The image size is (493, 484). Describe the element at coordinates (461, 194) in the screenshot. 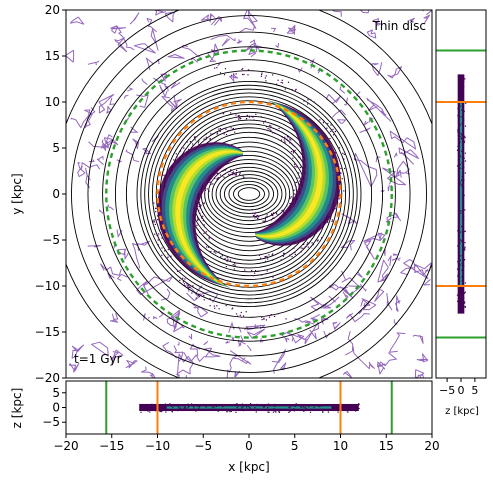

I see `edge-on-disc-core` at that location.